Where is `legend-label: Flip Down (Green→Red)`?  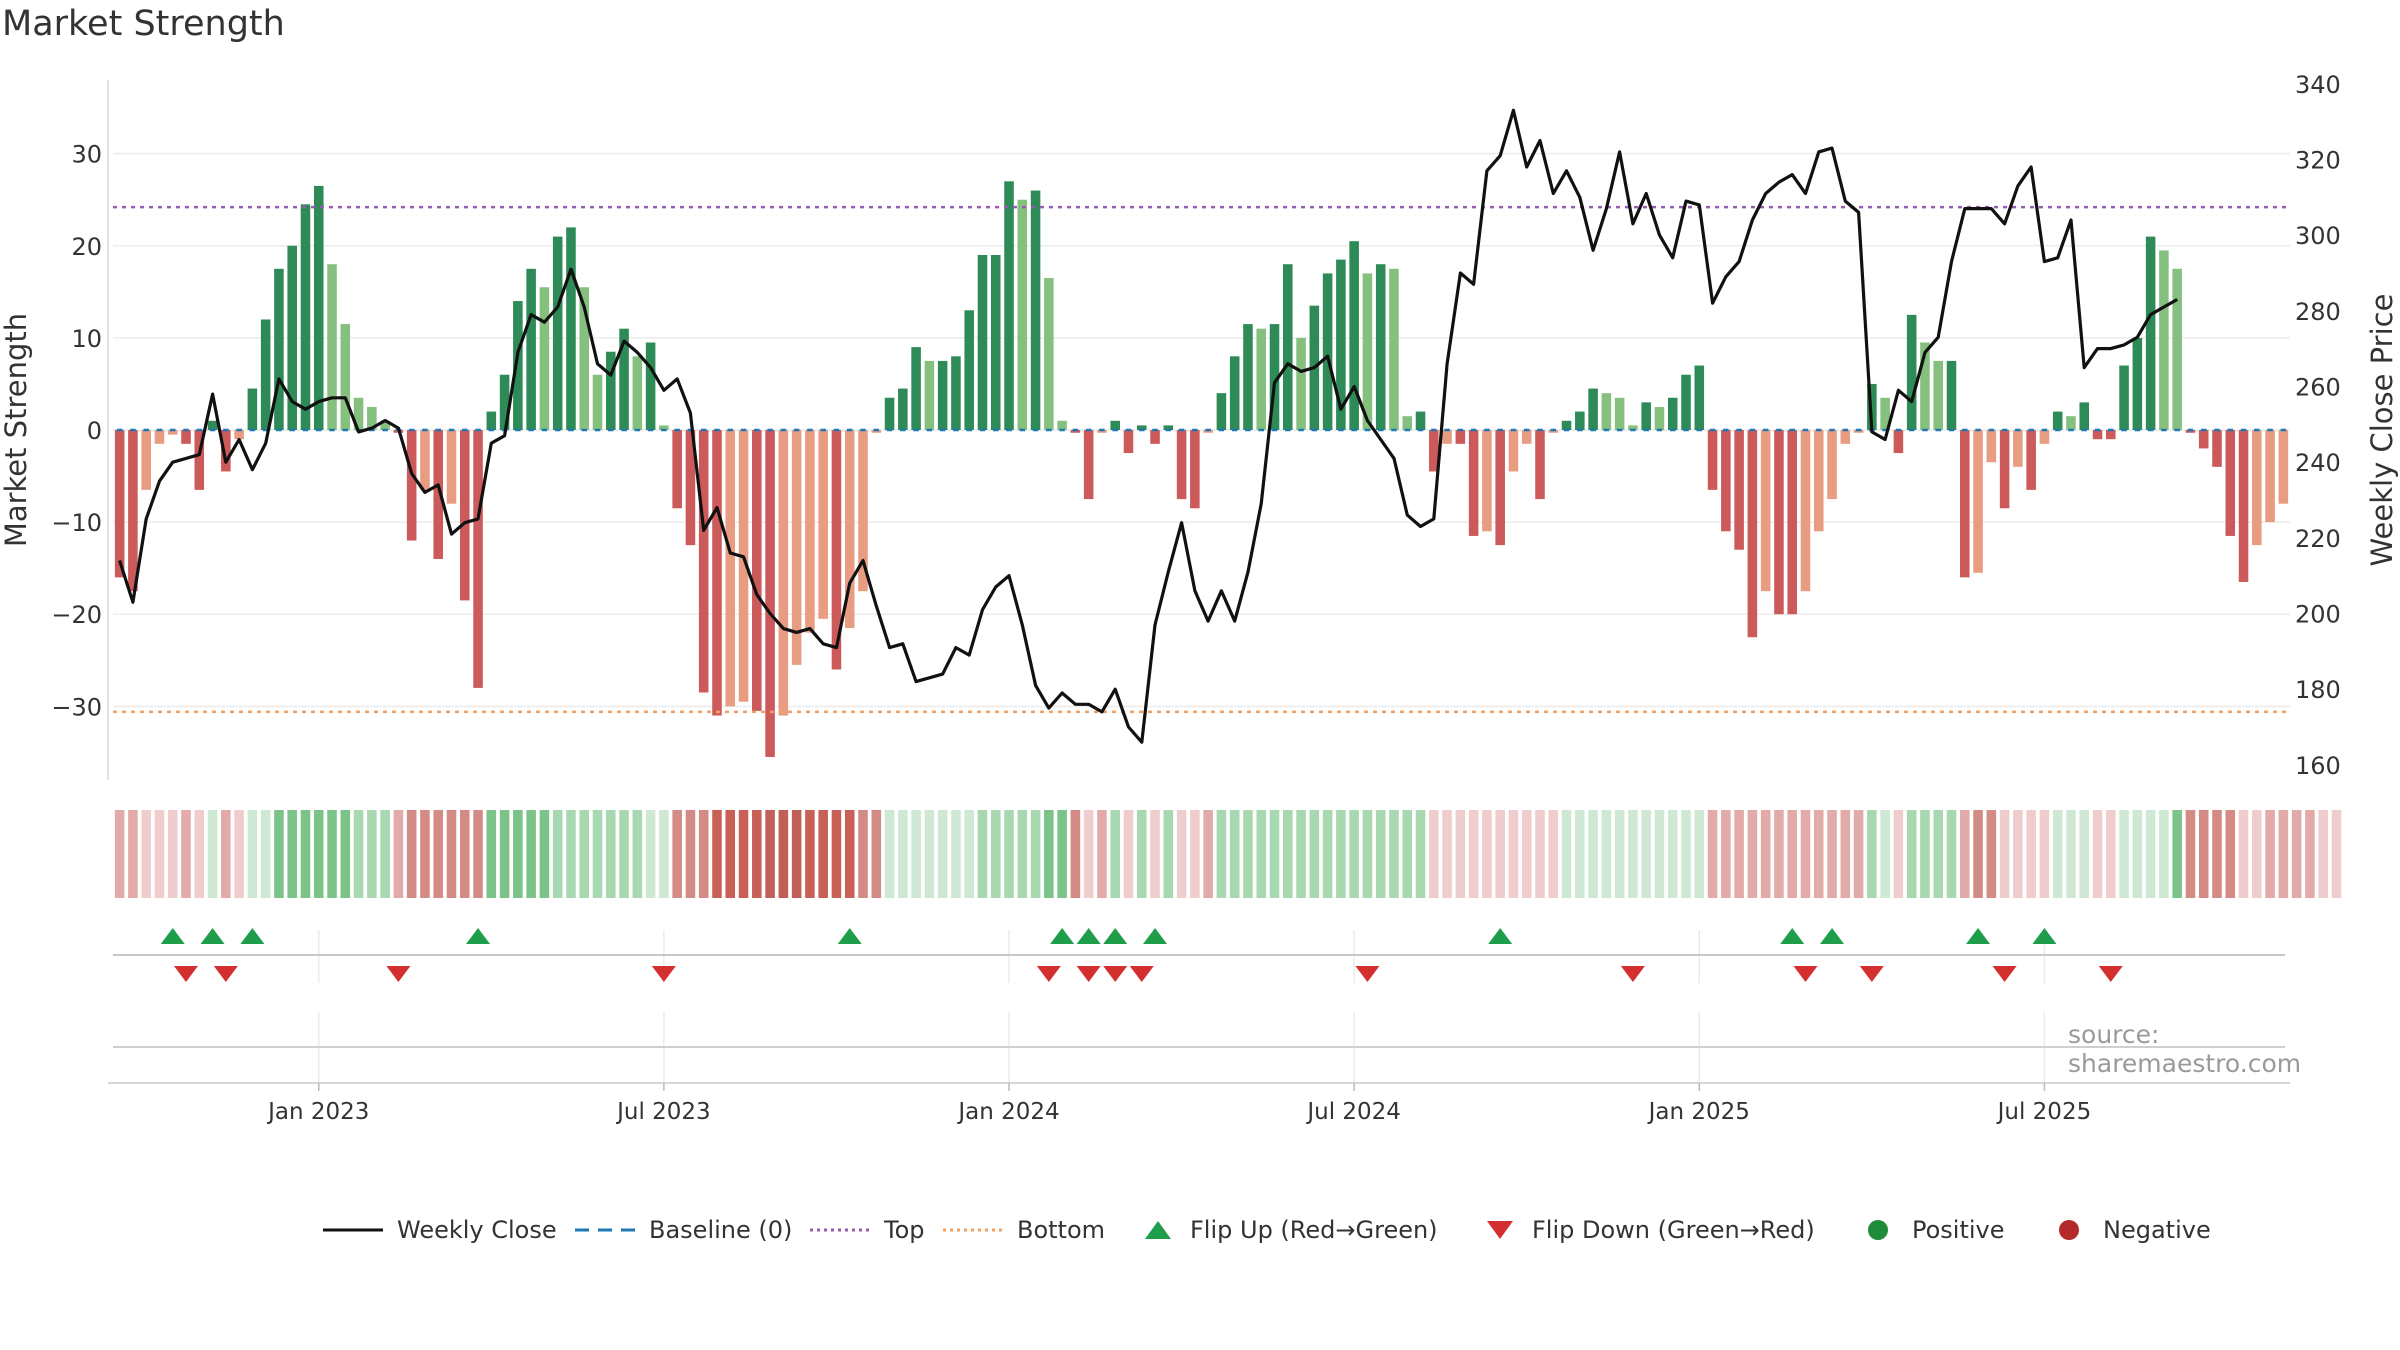 legend-label: Flip Down (Green→Red) is located at coordinates (1673, 1230).